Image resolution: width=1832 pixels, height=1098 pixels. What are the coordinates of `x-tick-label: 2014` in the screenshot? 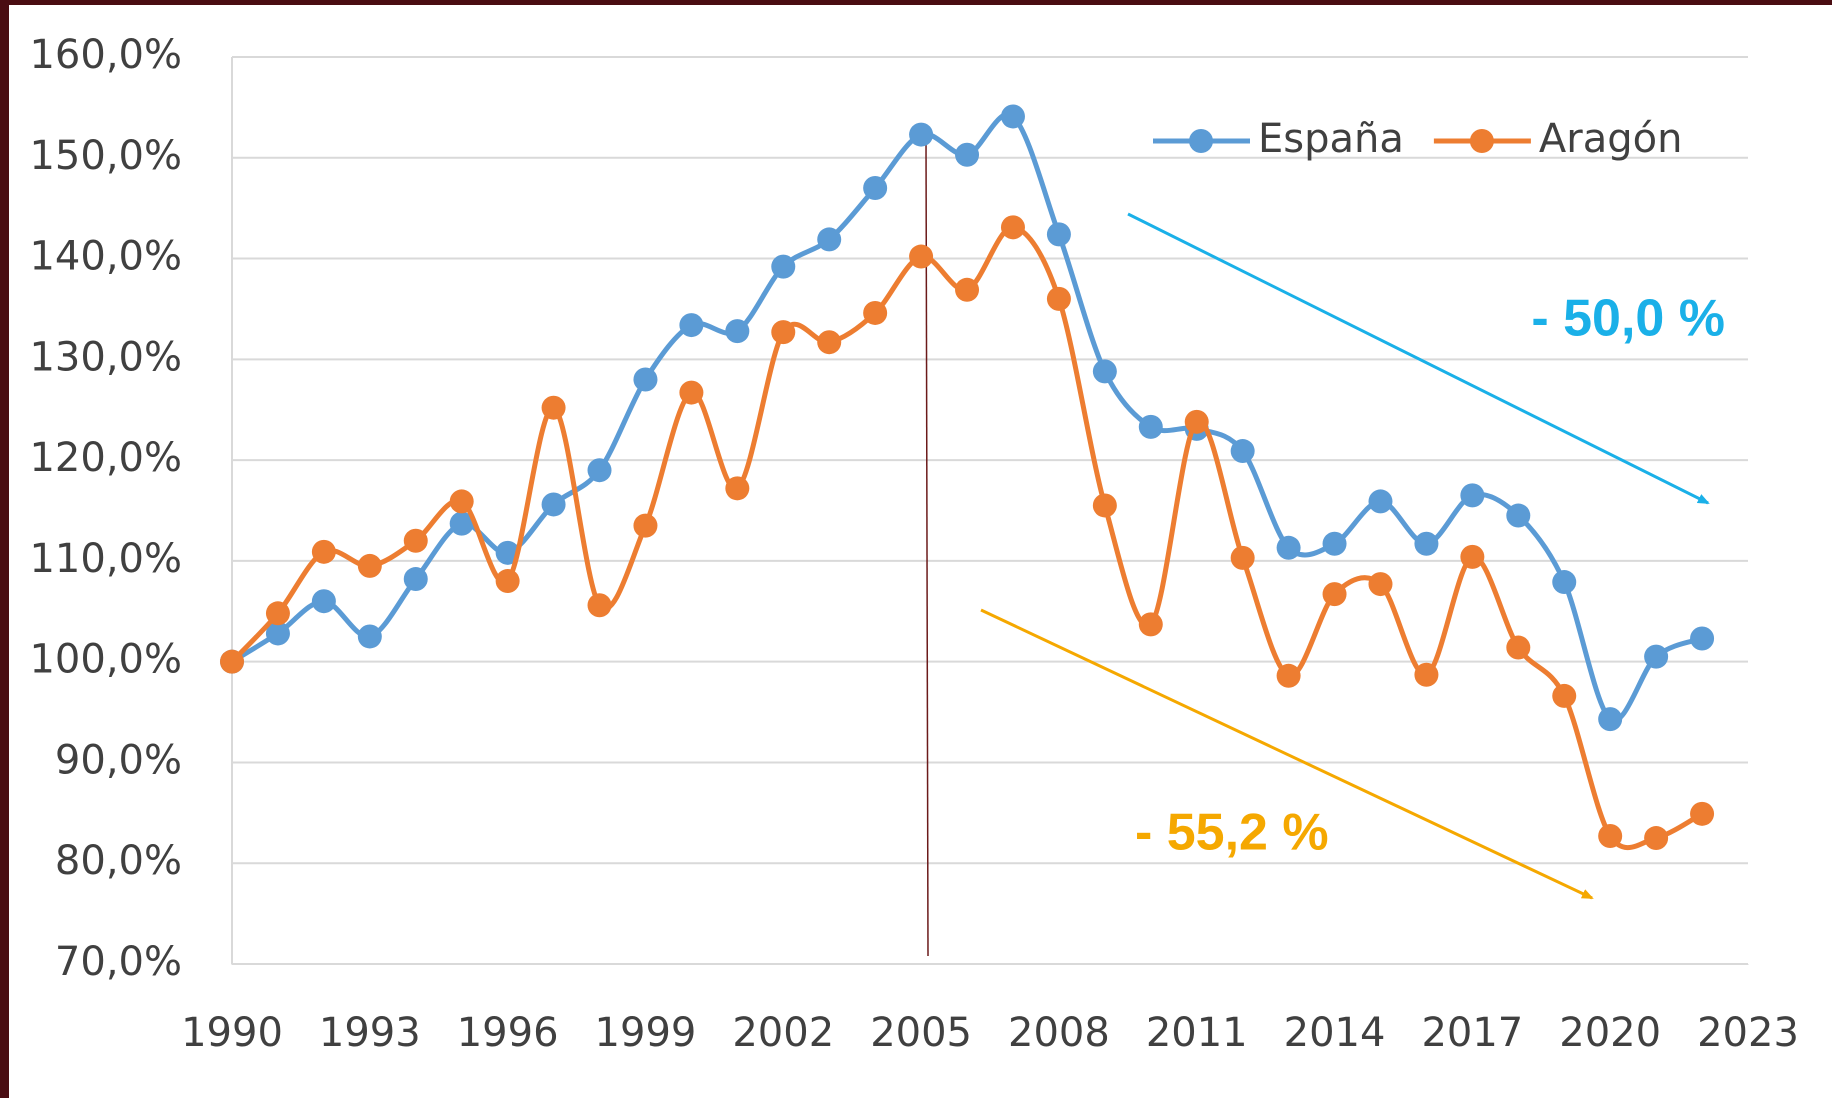 It's located at (1335, 1033).